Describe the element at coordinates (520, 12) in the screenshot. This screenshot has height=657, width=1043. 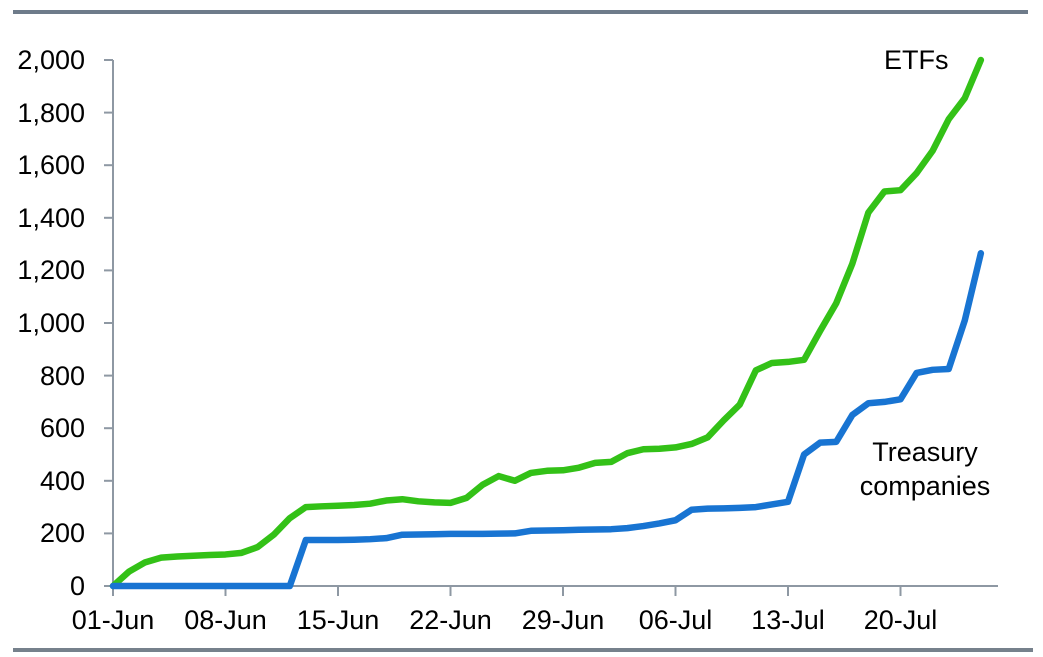
I see `top-border-rule` at that location.